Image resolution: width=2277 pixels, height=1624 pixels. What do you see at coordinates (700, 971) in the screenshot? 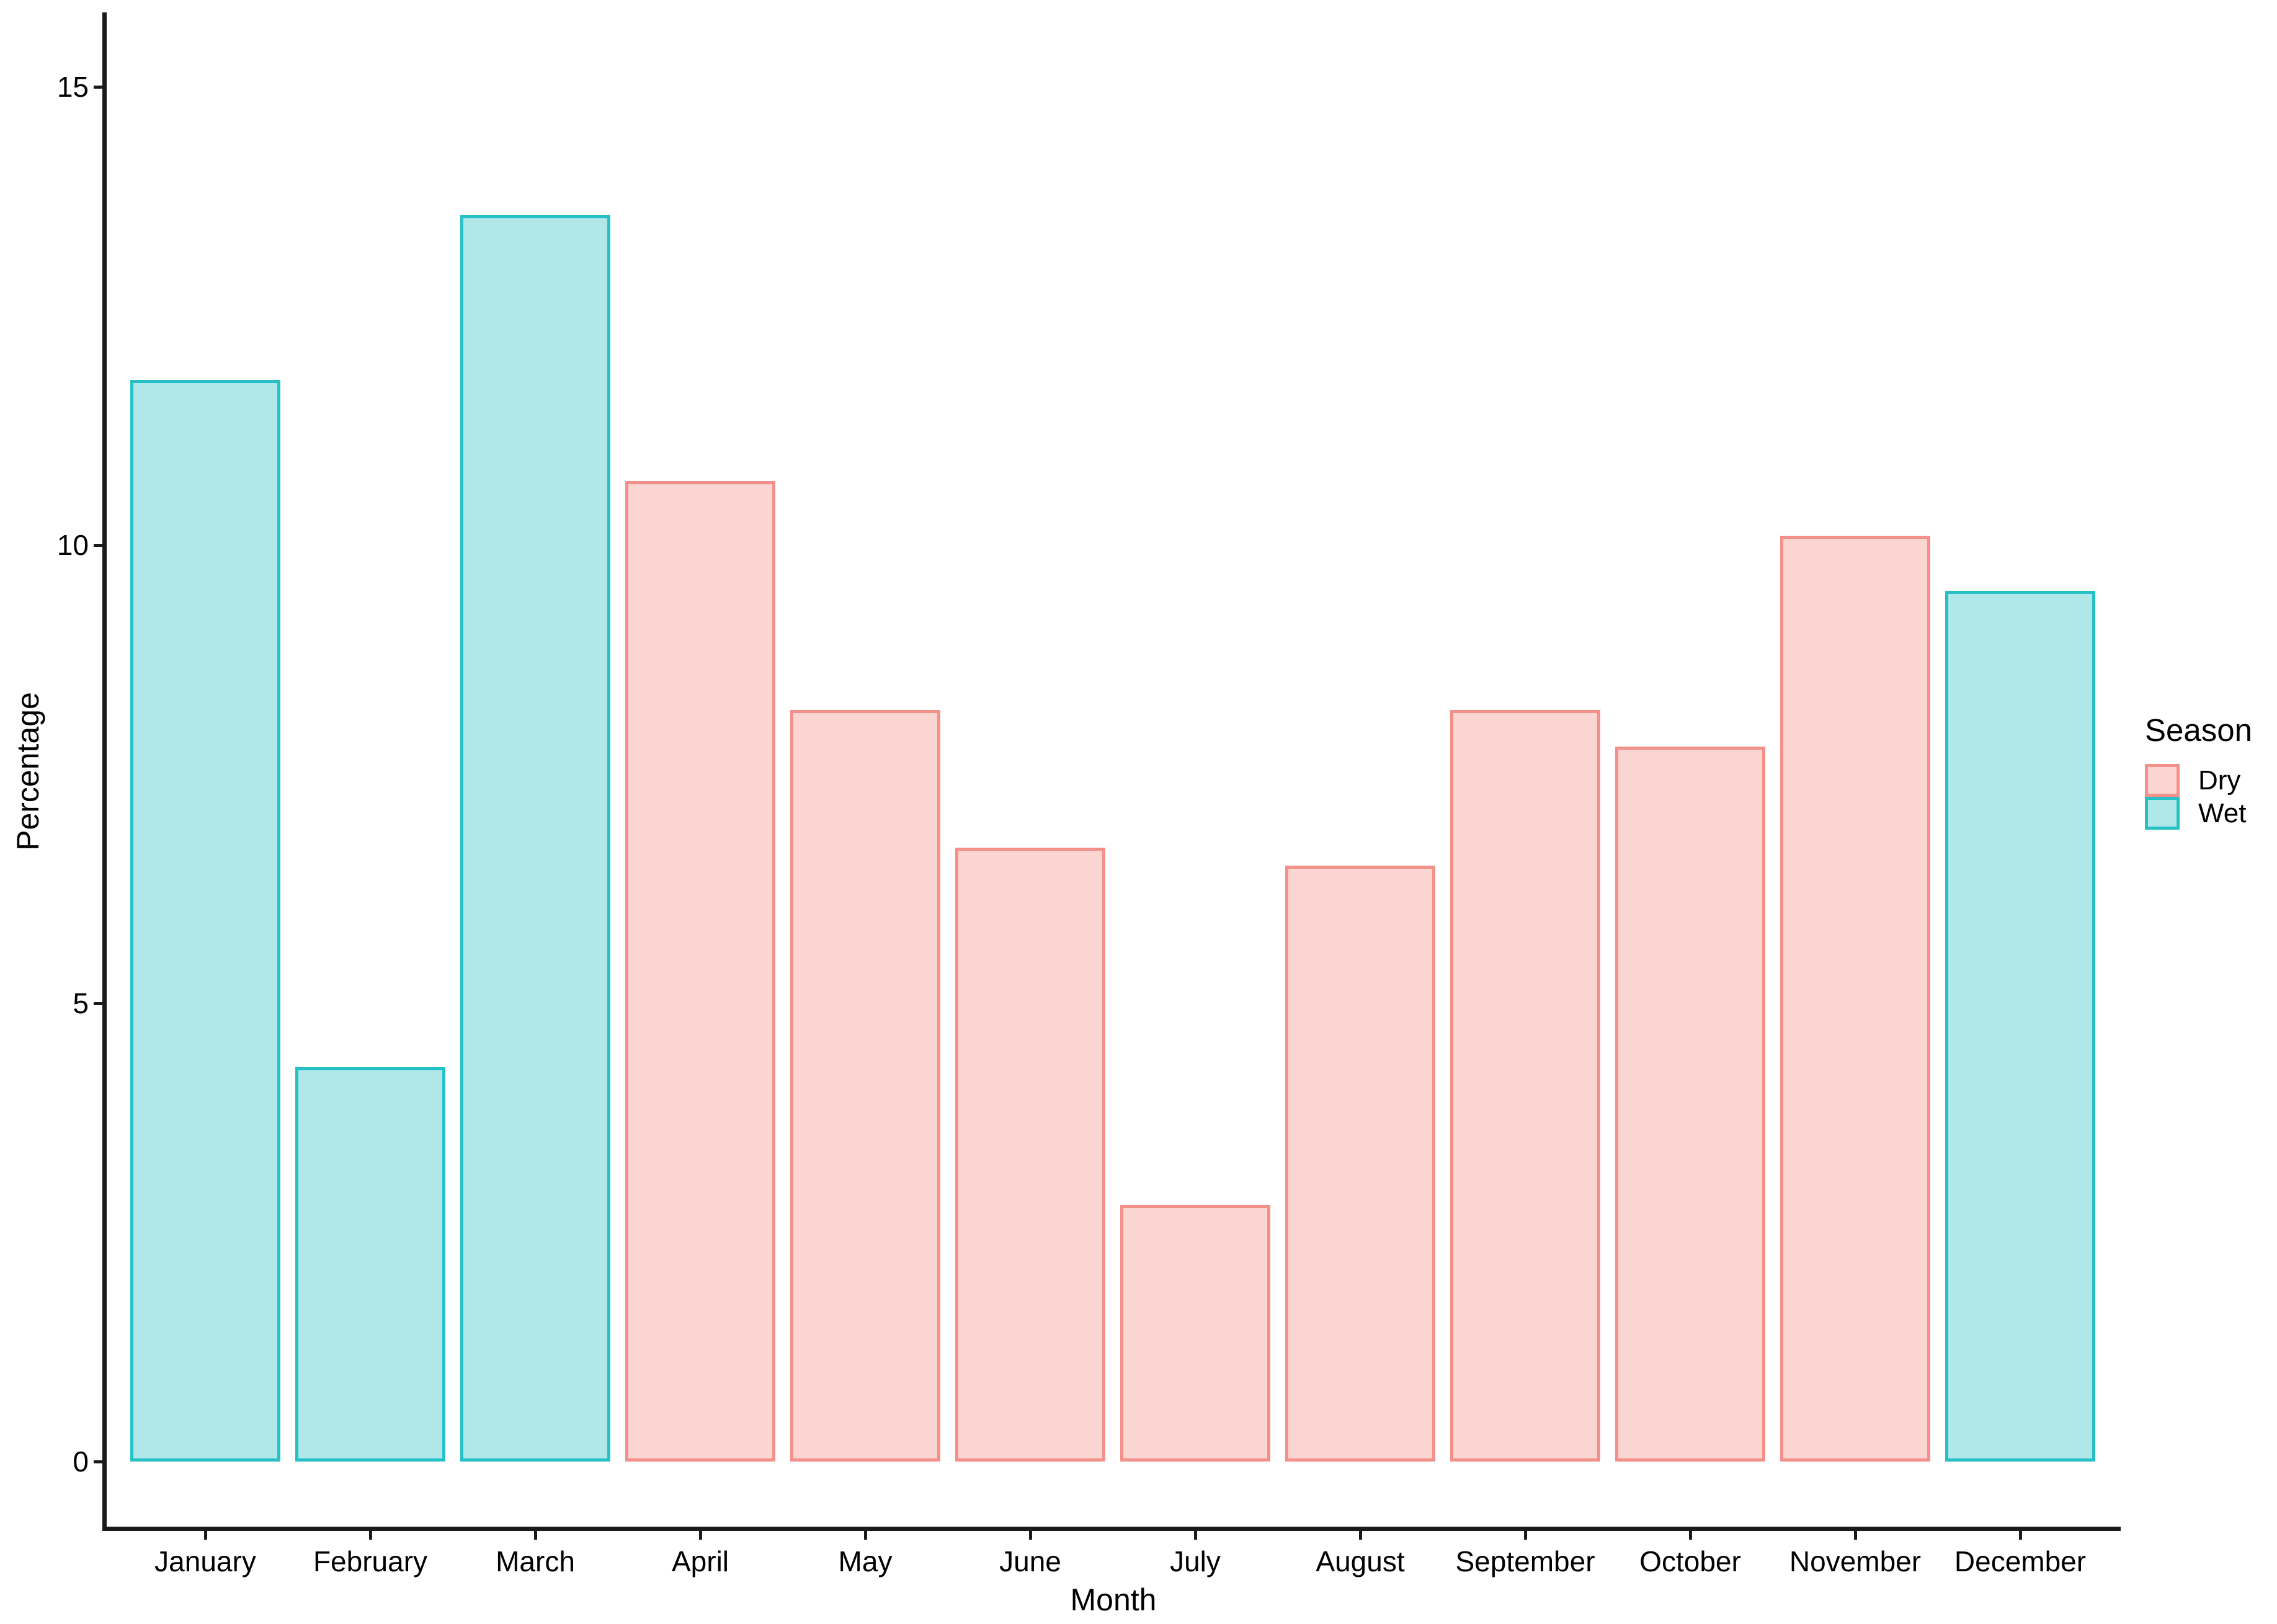
I see `bar-april` at bounding box center [700, 971].